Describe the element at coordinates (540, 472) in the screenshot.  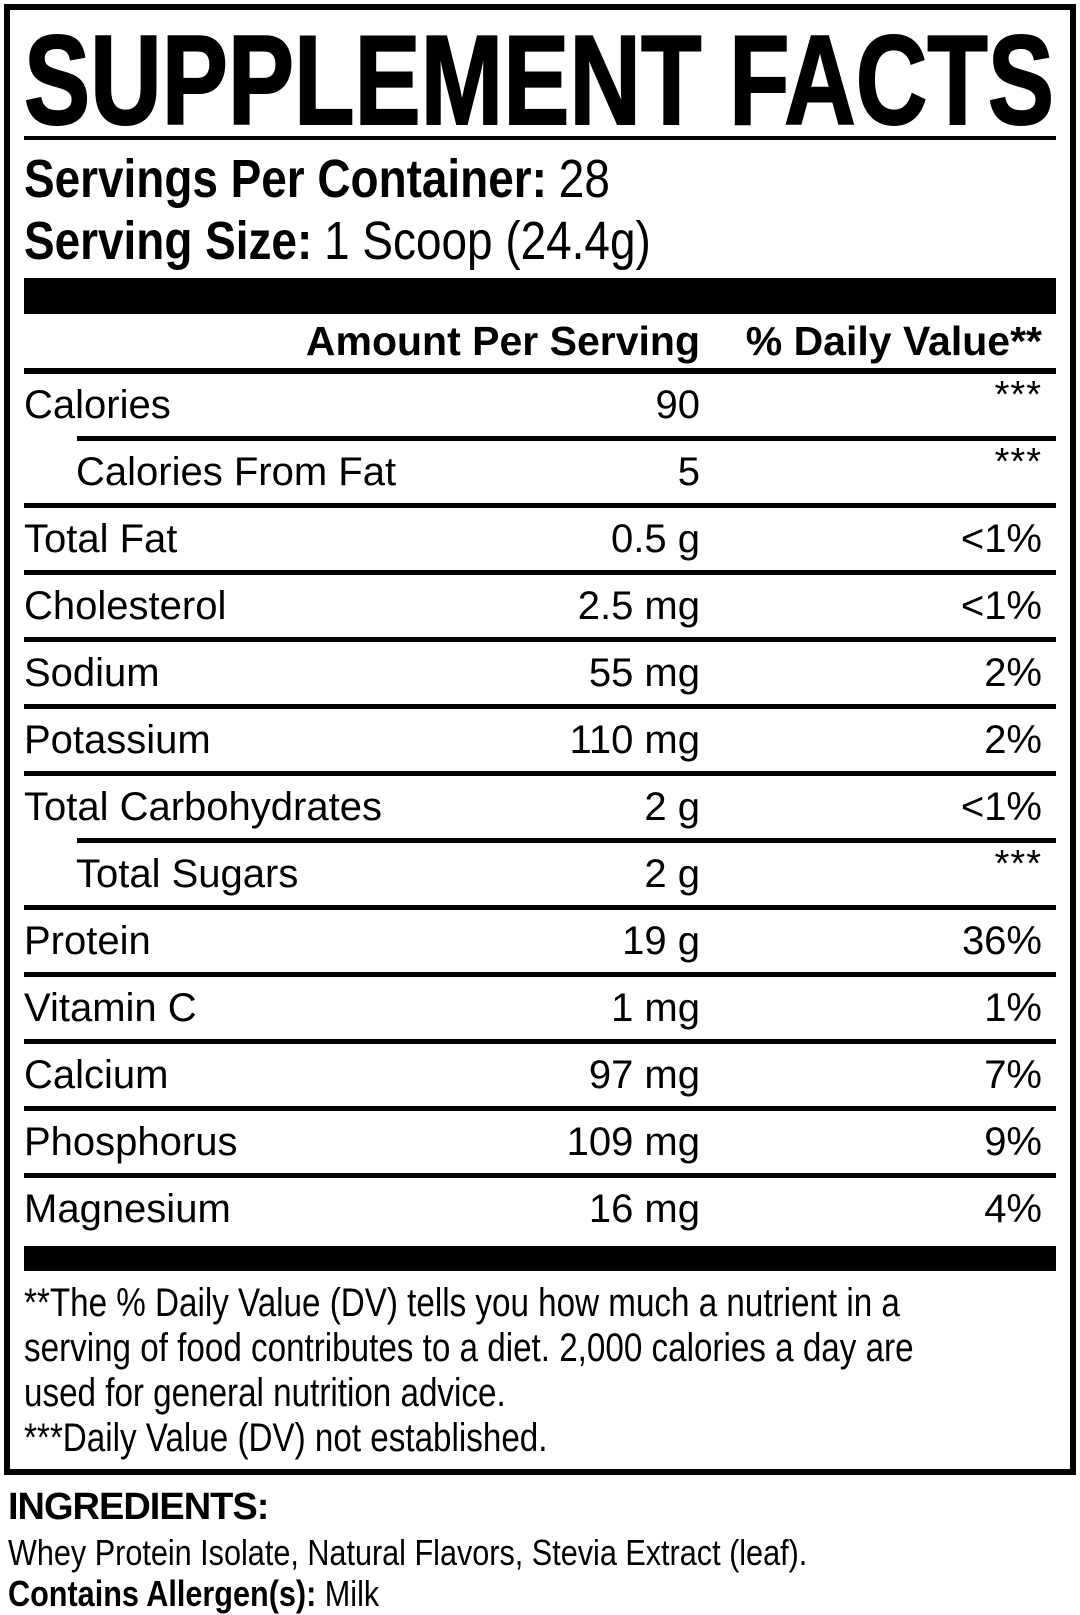
I see `nutrient-row: Calories From Fat 5 ***` at that location.